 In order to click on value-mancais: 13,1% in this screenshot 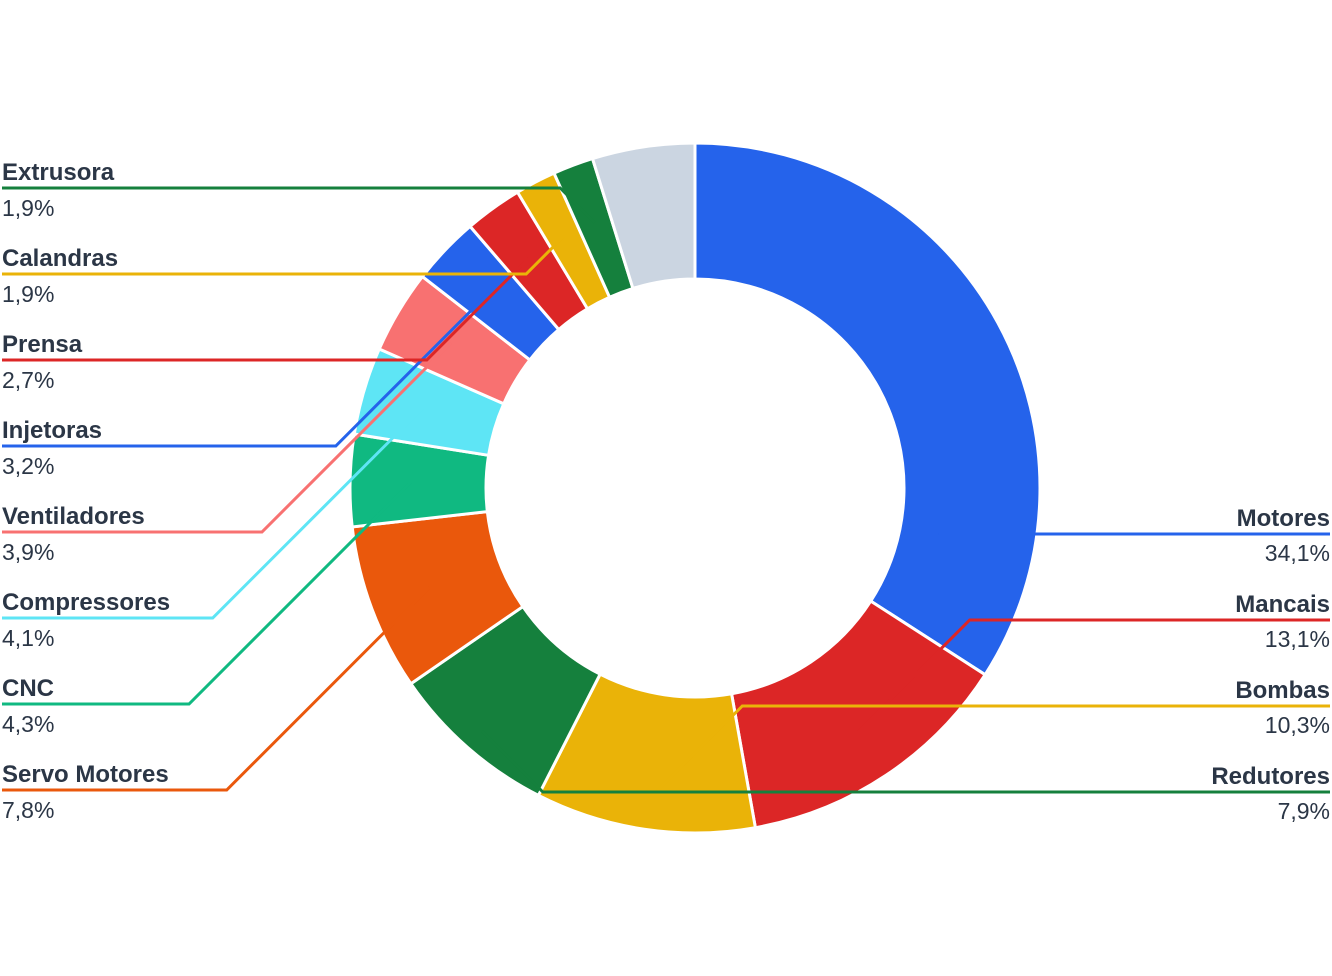, I will do `click(1297, 639)`.